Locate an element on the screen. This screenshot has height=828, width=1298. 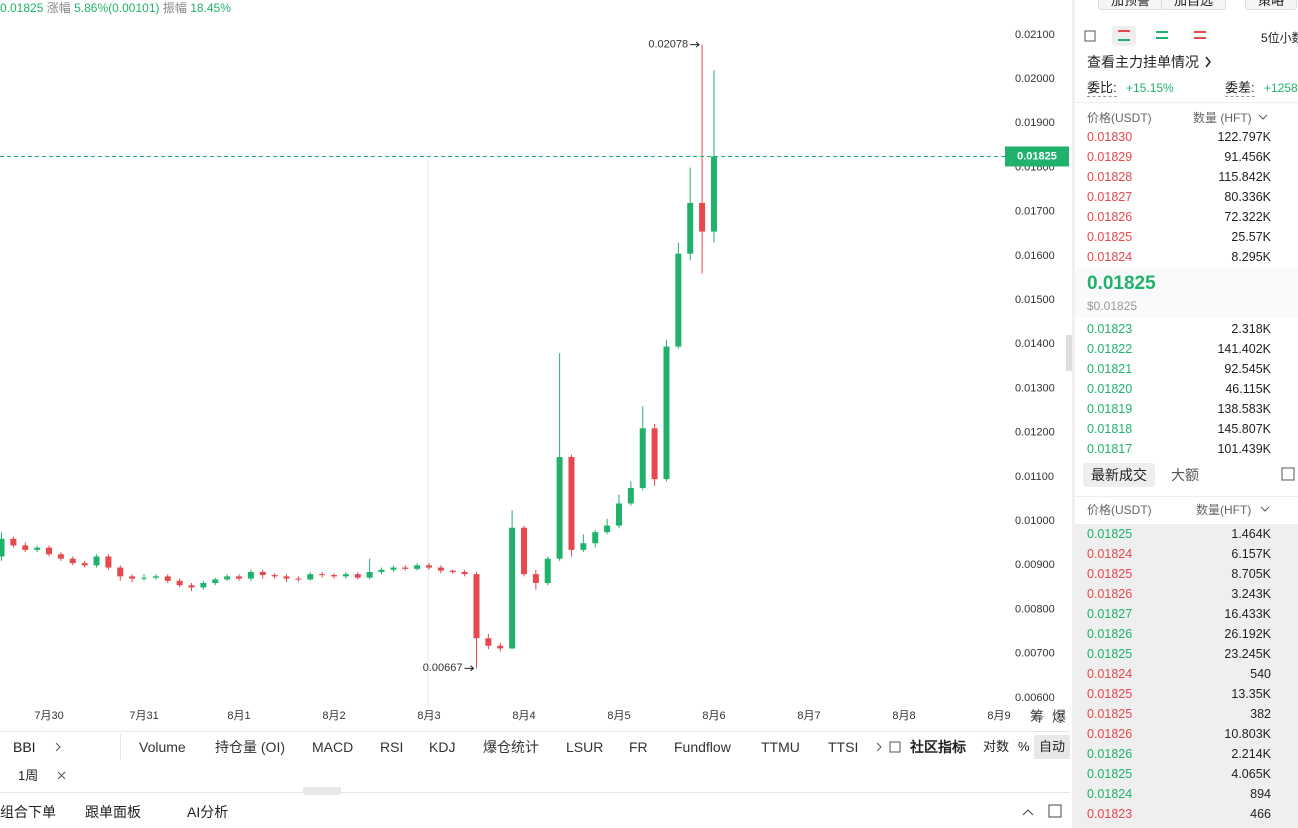
y-tick-label: 0.01300 is located at coordinates (1035, 388).